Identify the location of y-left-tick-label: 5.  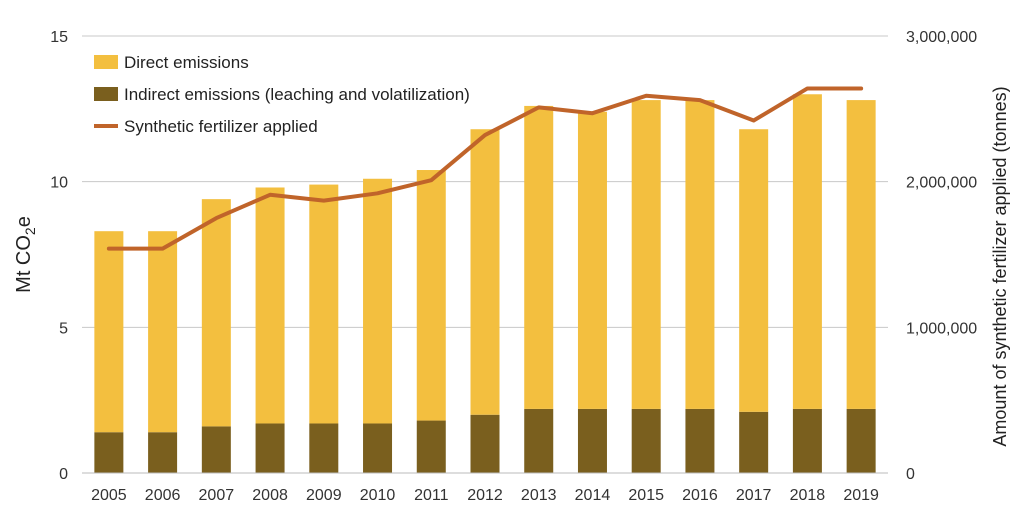
(63, 328).